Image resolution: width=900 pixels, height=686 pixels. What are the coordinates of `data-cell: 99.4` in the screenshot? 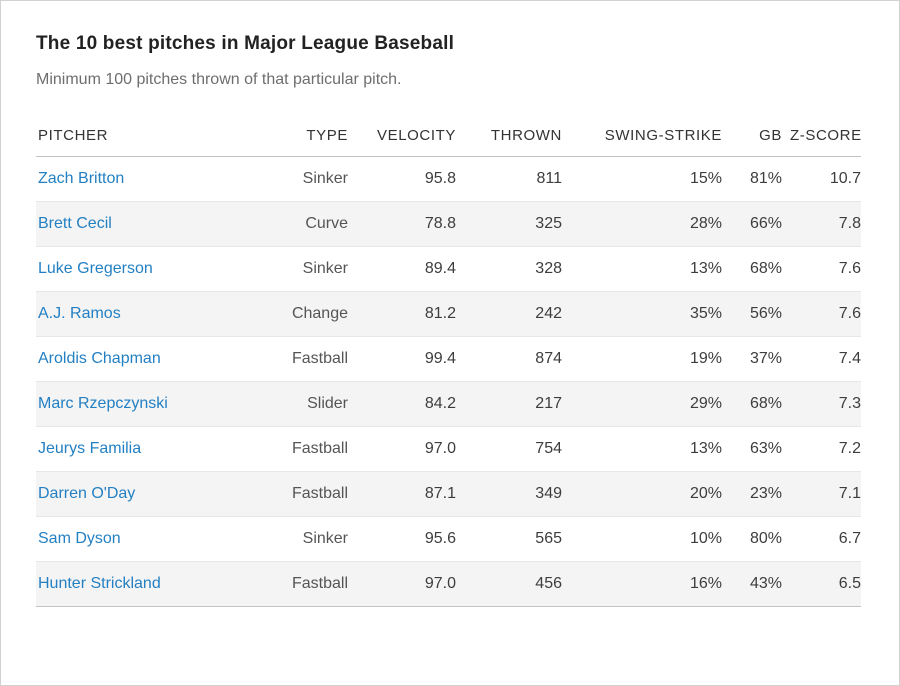 It's located at (402, 359).